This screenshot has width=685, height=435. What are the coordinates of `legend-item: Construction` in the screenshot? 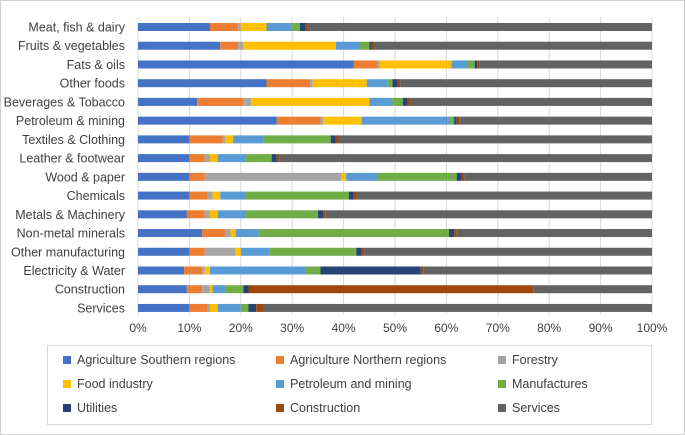 It's located at (318, 408).